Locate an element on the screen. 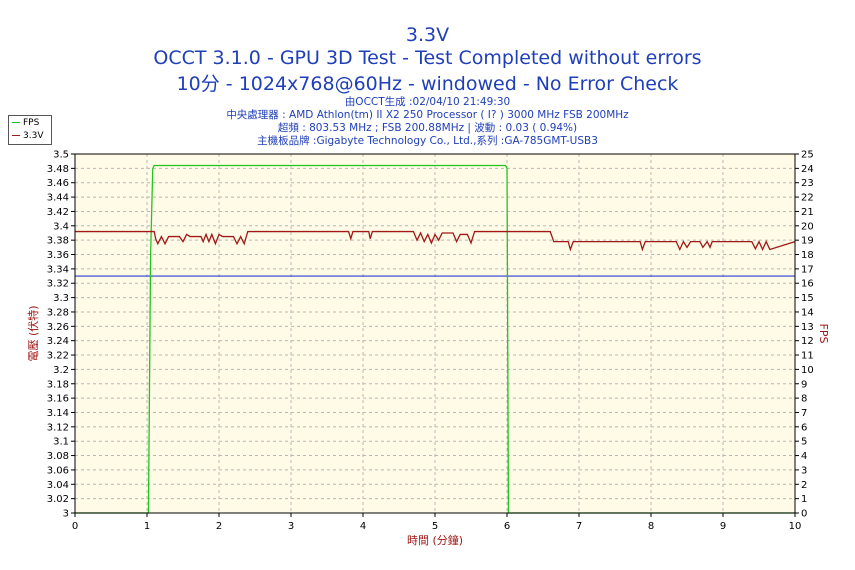  y-right-tick-label: 11 is located at coordinates (807, 356).